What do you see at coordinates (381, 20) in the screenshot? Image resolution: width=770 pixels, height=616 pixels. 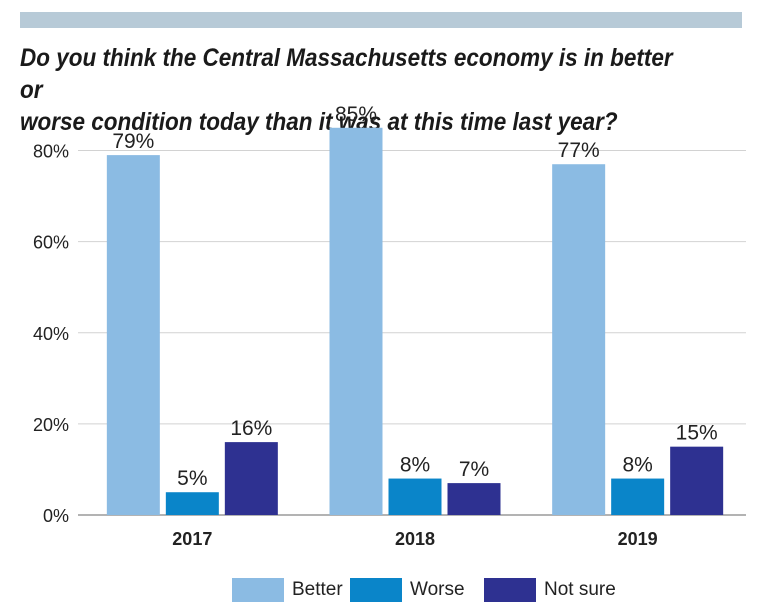 I see `header-accent-bar` at bounding box center [381, 20].